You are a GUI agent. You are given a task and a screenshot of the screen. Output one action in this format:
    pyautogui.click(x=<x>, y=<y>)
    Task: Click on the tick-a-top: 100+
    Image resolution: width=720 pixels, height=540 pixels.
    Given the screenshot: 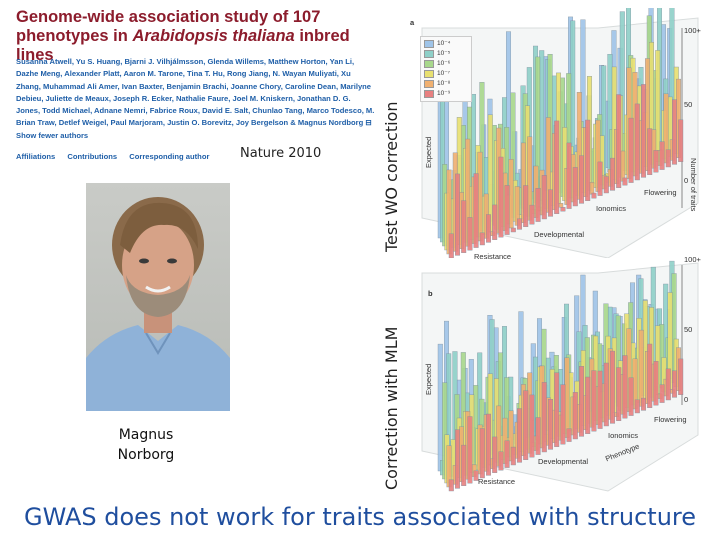 What is the action you would take?
    pyautogui.click(x=692, y=30)
    